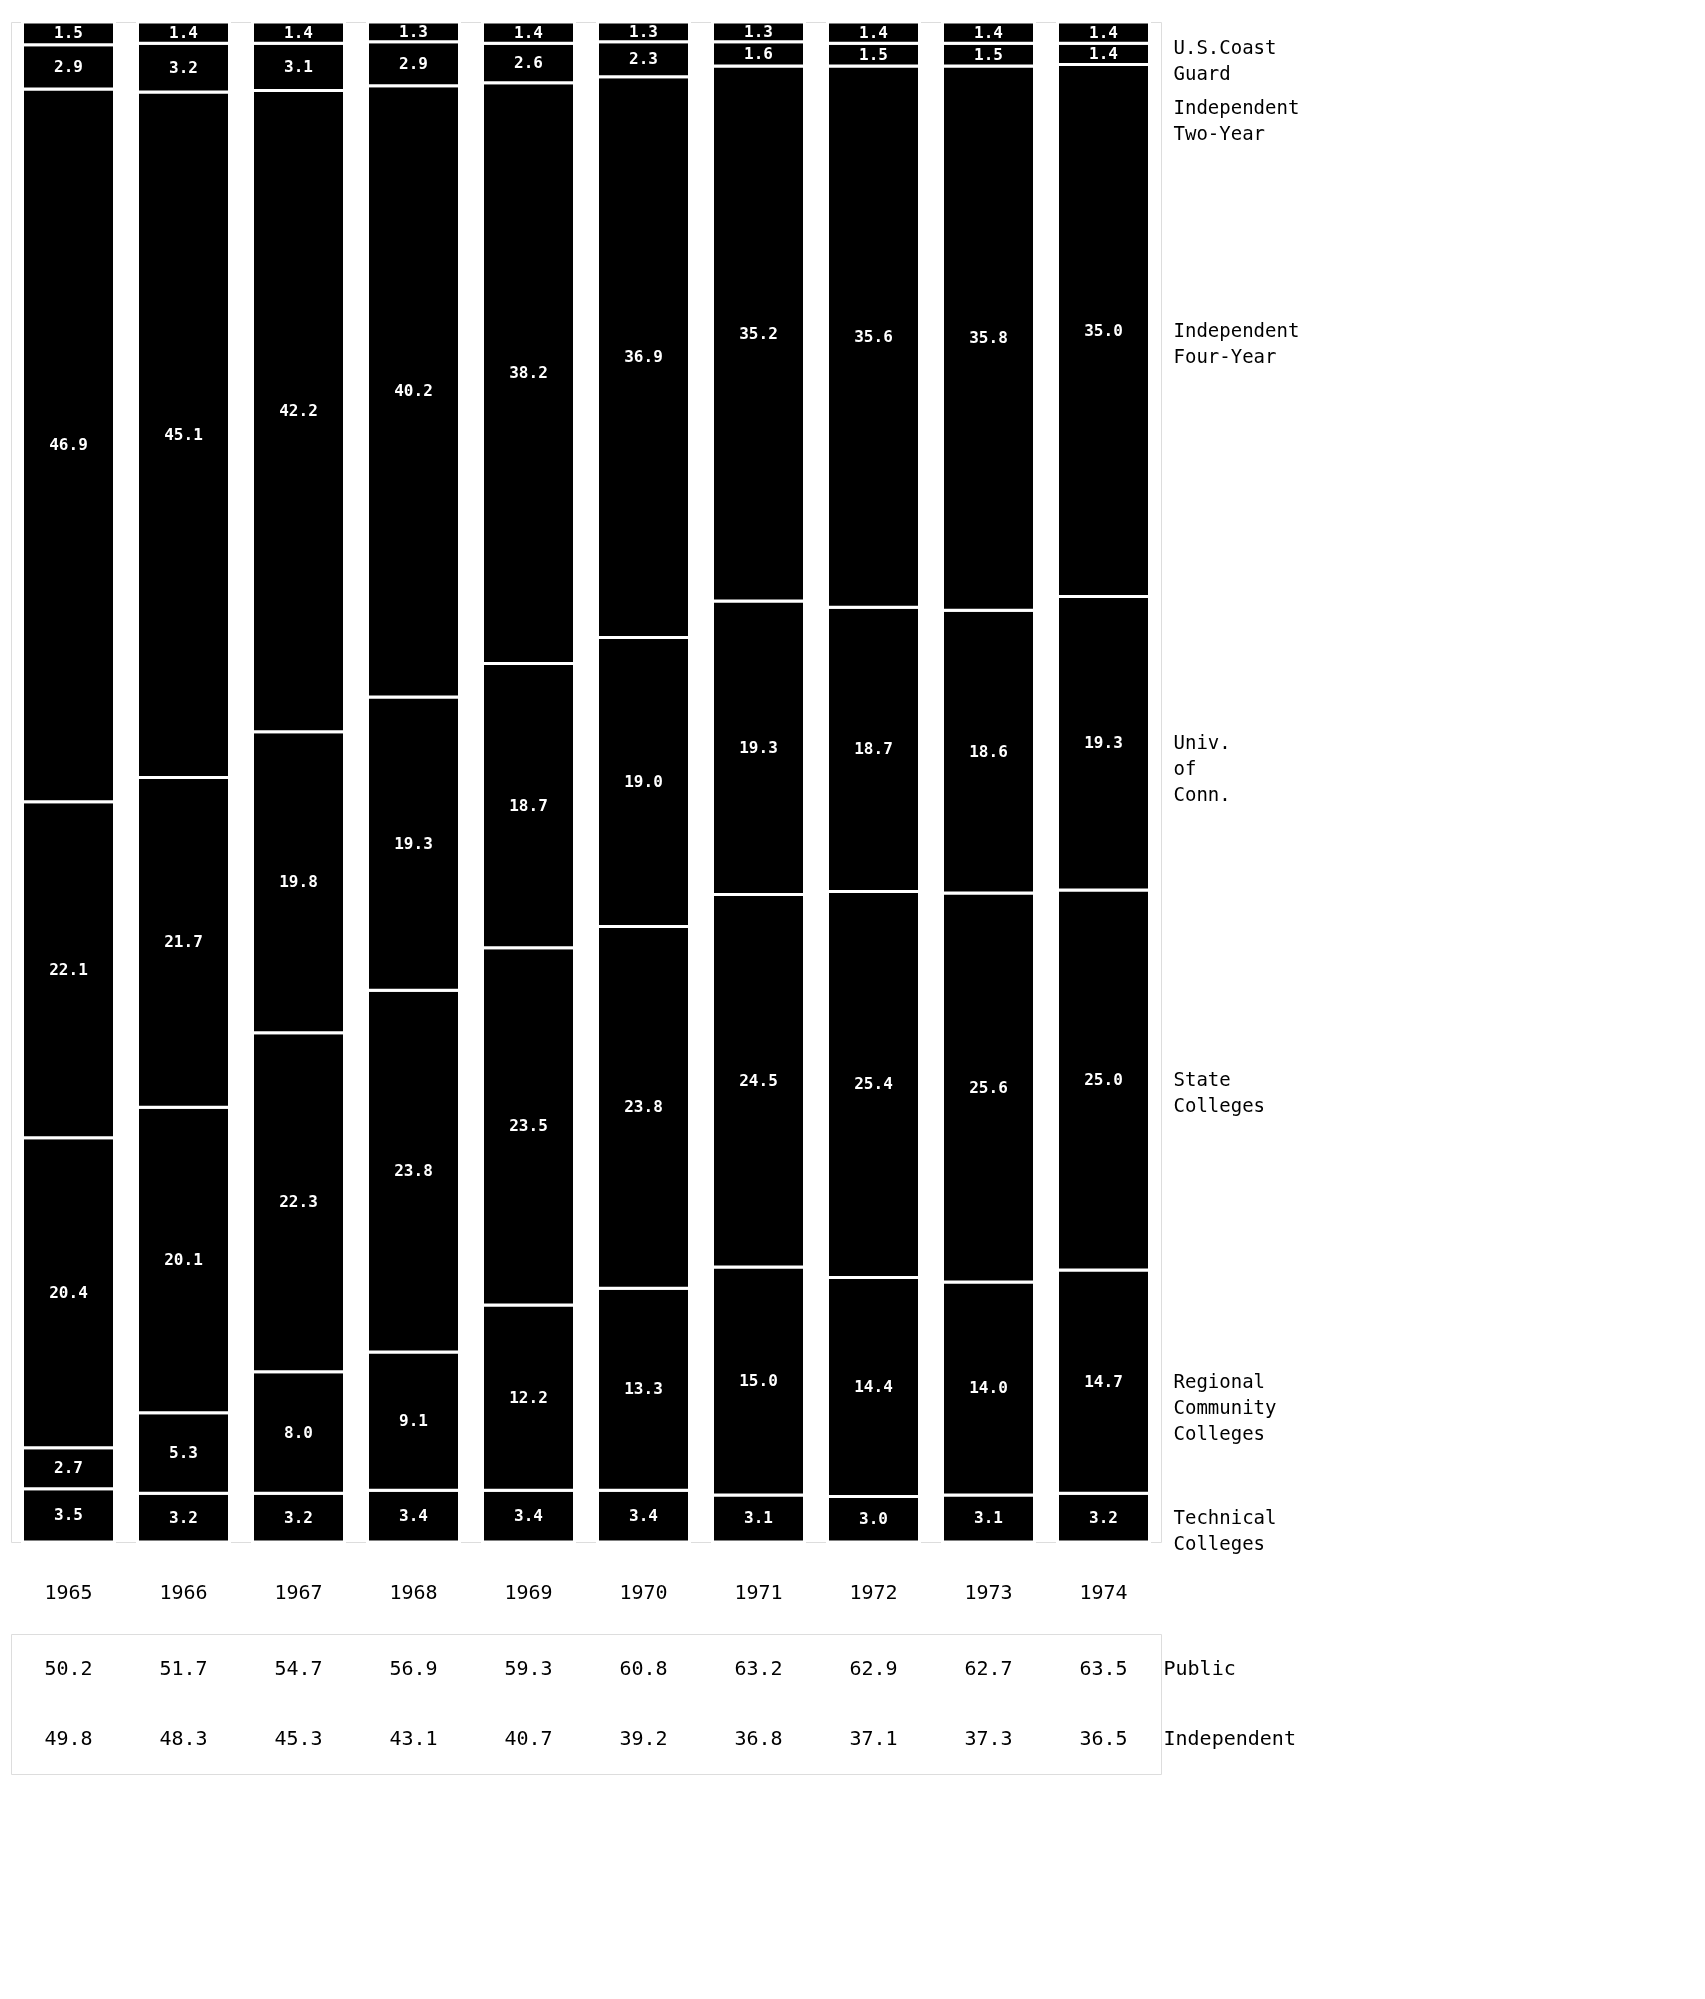  I want to click on text: 36.5, so click(1103, 1738).